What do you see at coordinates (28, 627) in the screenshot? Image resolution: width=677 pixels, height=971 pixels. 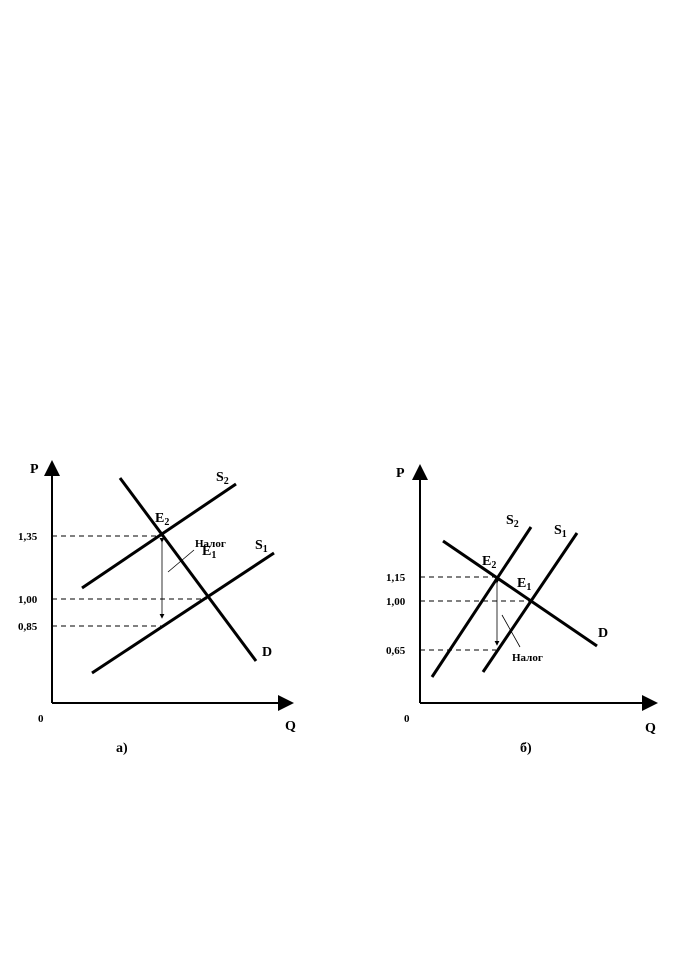 I see `tick-label: 0,85` at bounding box center [28, 627].